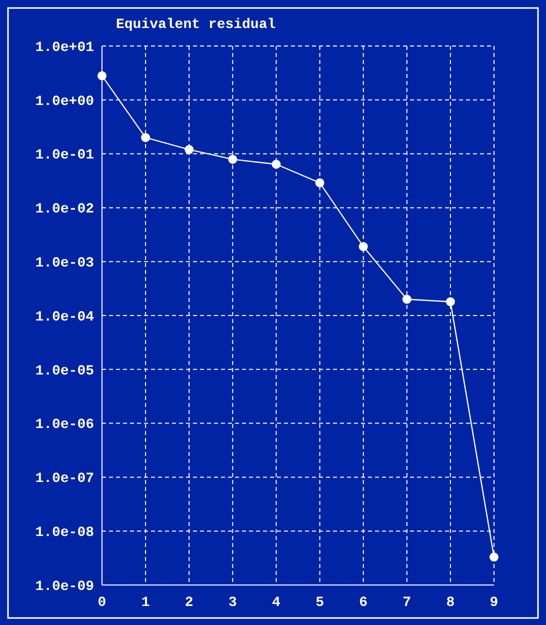  I want to click on x-tick-label: 8, so click(450, 603).